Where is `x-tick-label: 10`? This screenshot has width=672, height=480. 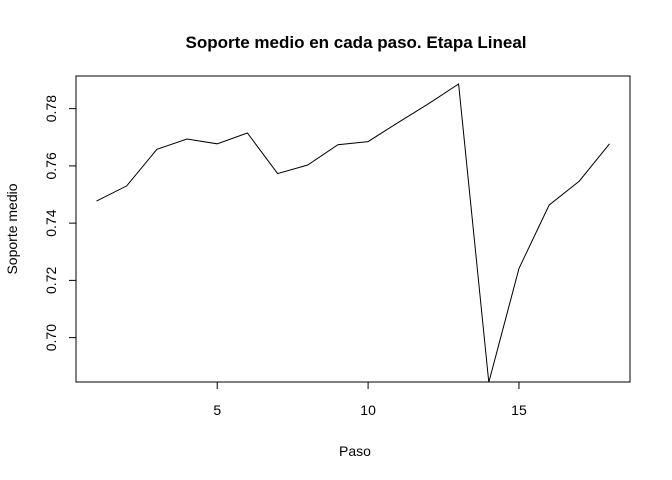
x-tick-label: 10 is located at coordinates (368, 410).